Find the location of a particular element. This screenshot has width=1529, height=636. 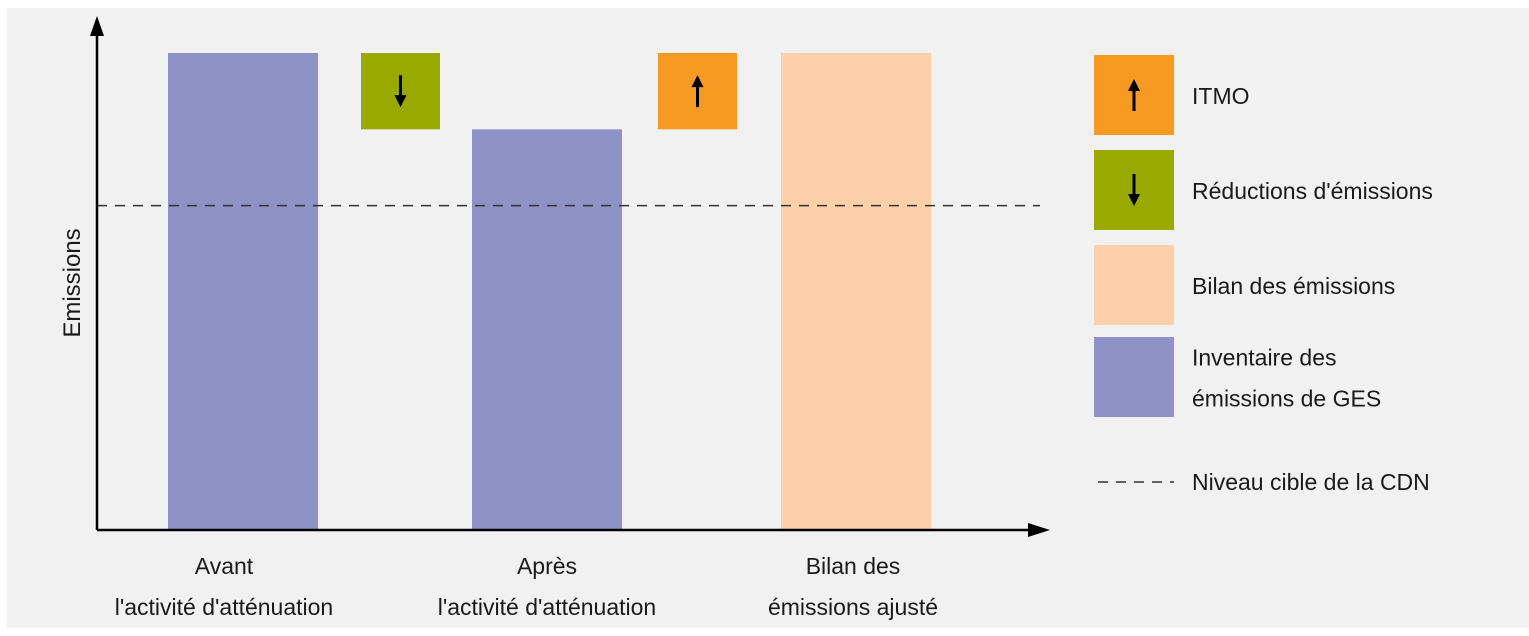

category-label-1: Après l'activité d'atténuation is located at coordinates (547, 586).